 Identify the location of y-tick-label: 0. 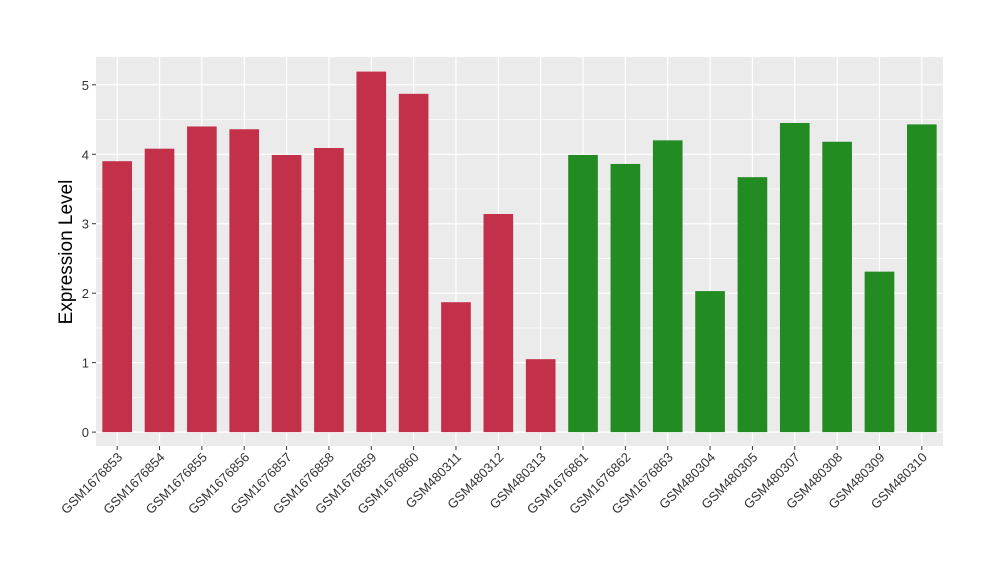
(85, 432).